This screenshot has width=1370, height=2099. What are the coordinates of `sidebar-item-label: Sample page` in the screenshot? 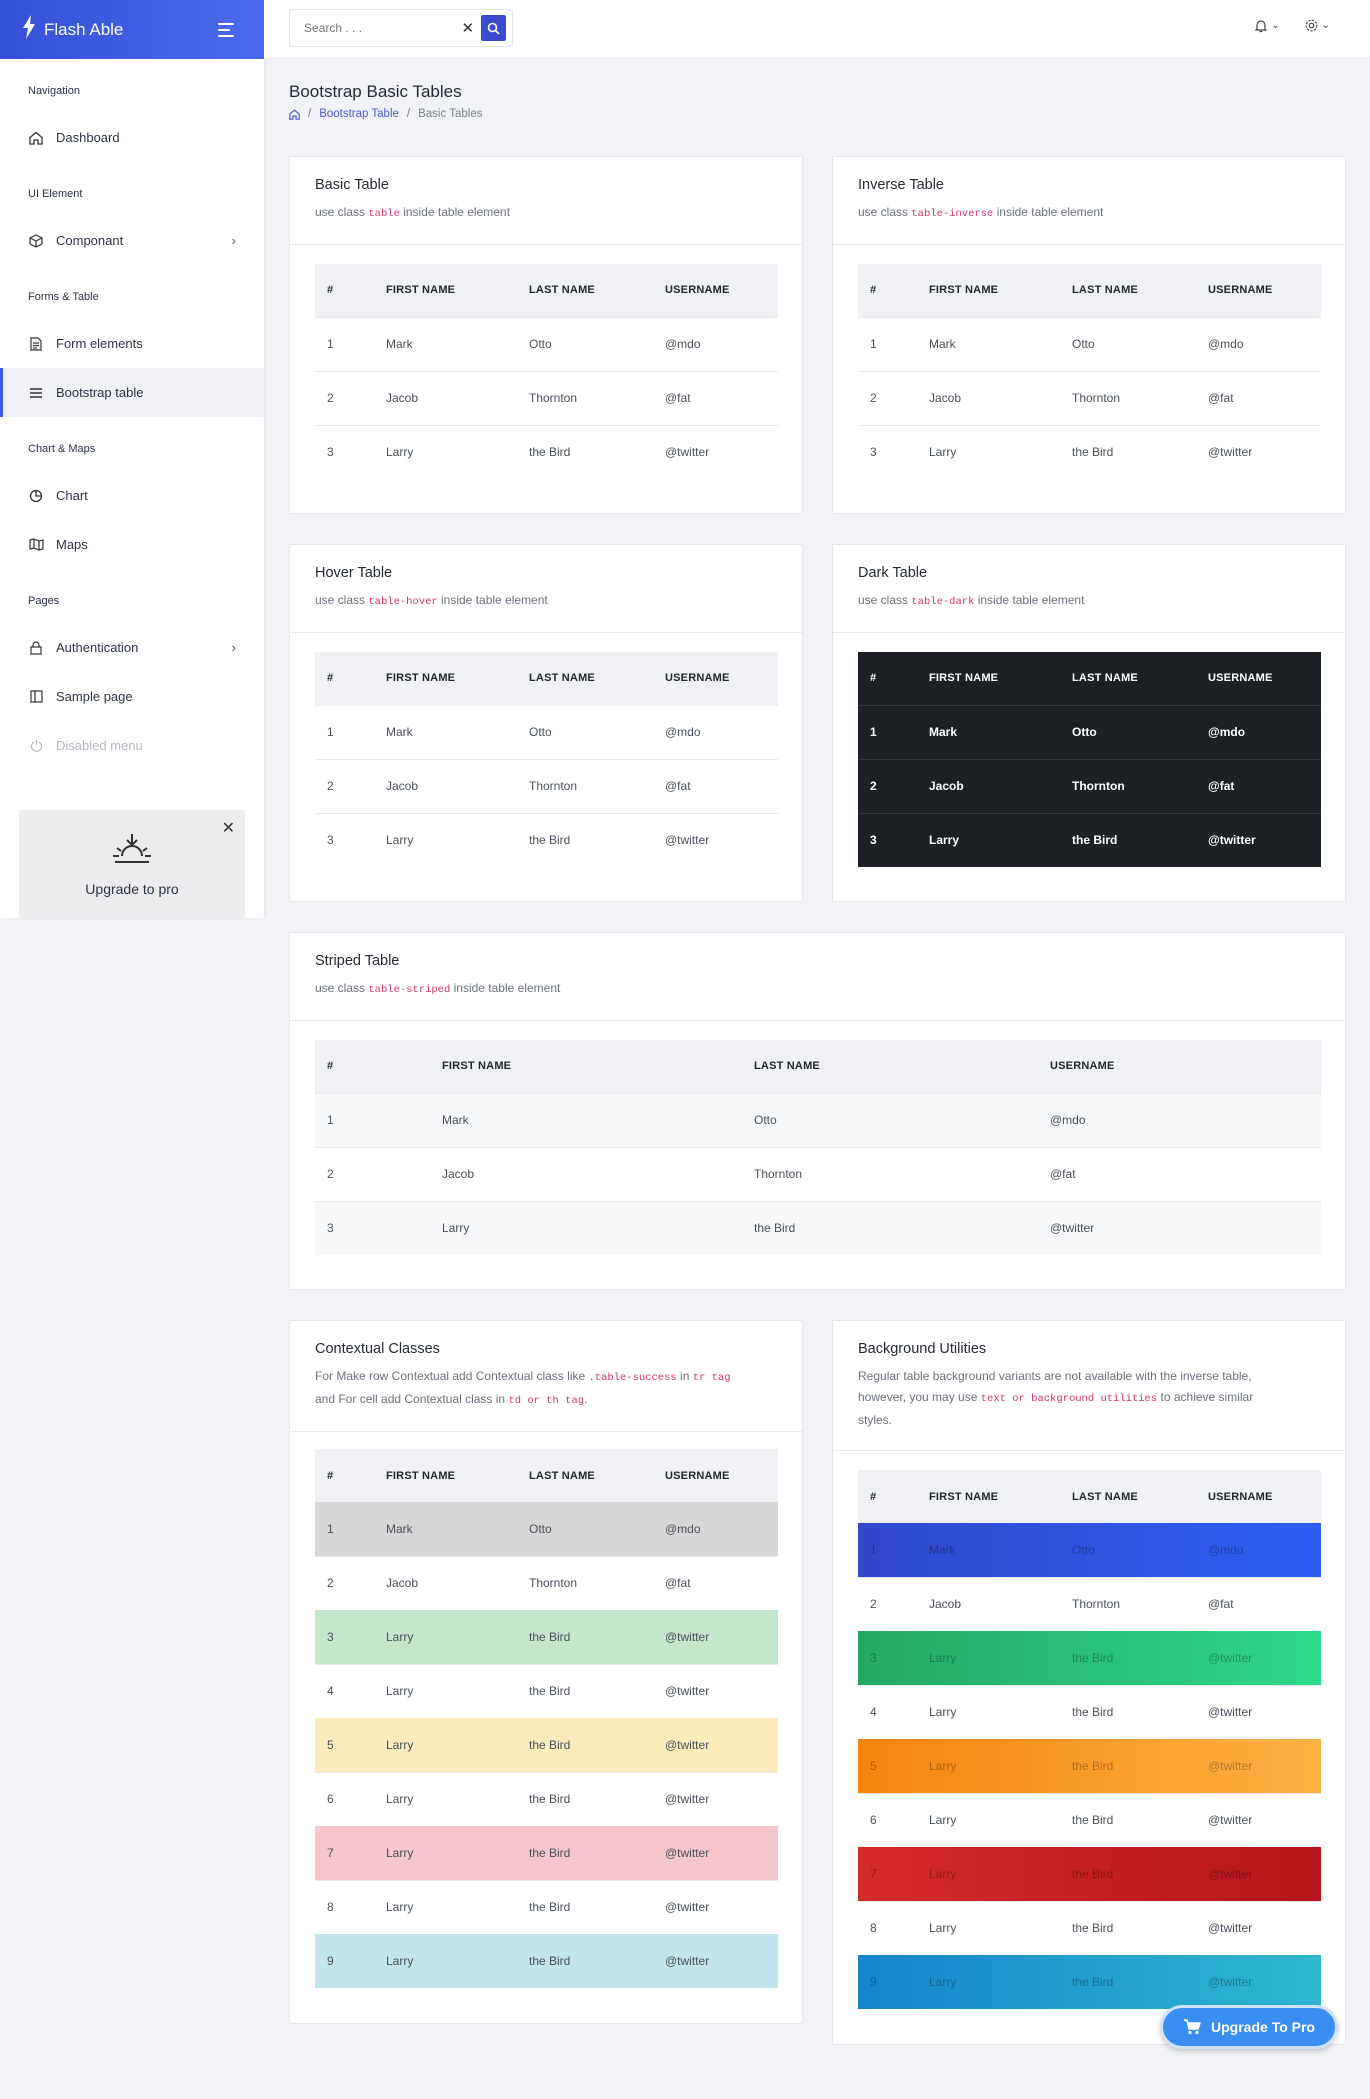 It's located at (94, 696).